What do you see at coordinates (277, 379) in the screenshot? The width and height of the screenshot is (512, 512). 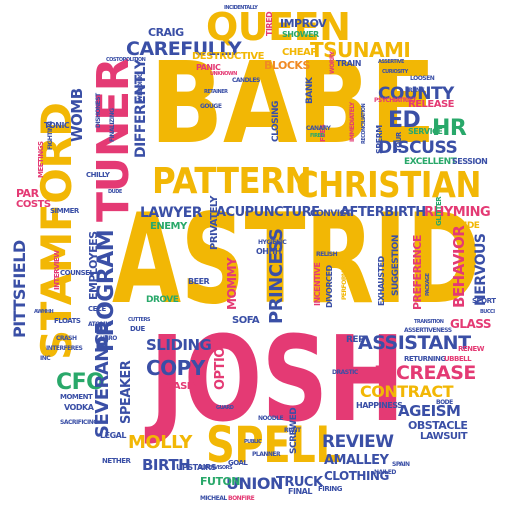 I see `word-josh: JOSH` at bounding box center [277, 379].